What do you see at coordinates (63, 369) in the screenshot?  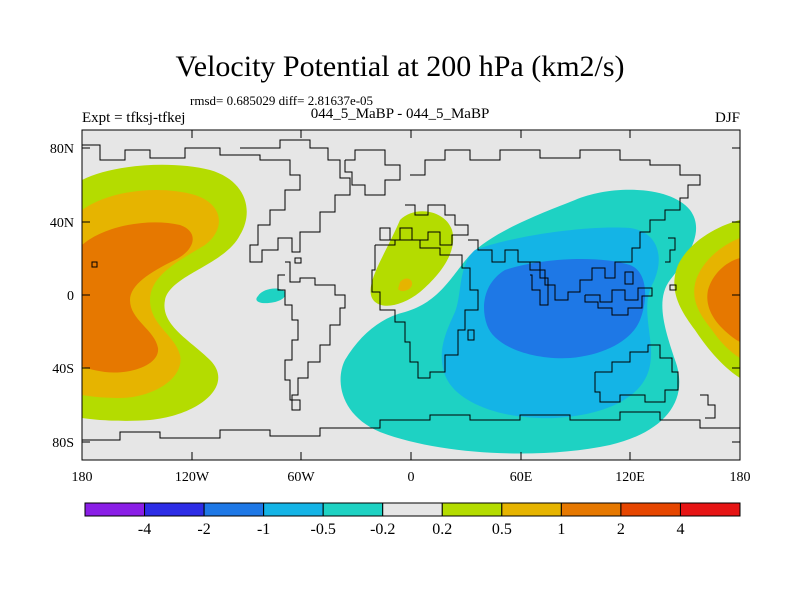 I see `lat-tick-label: 40S` at bounding box center [63, 369].